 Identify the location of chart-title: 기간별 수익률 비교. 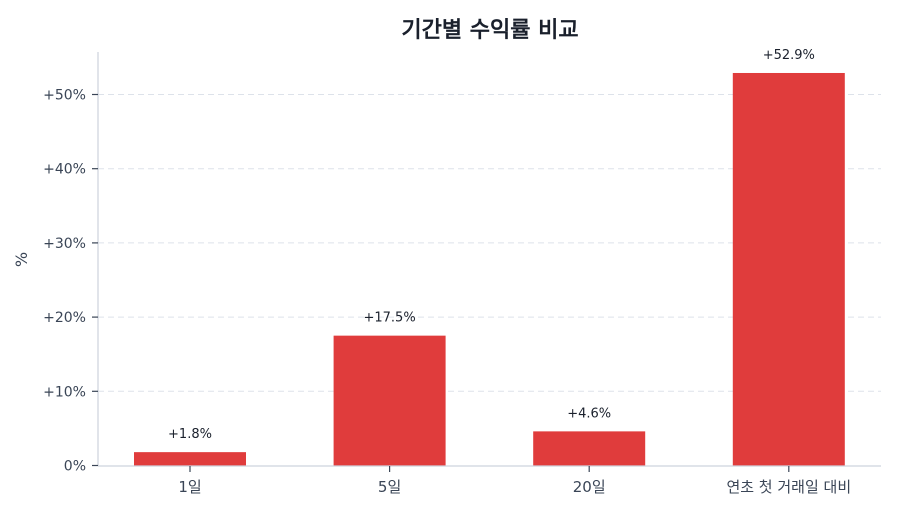
(490, 30).